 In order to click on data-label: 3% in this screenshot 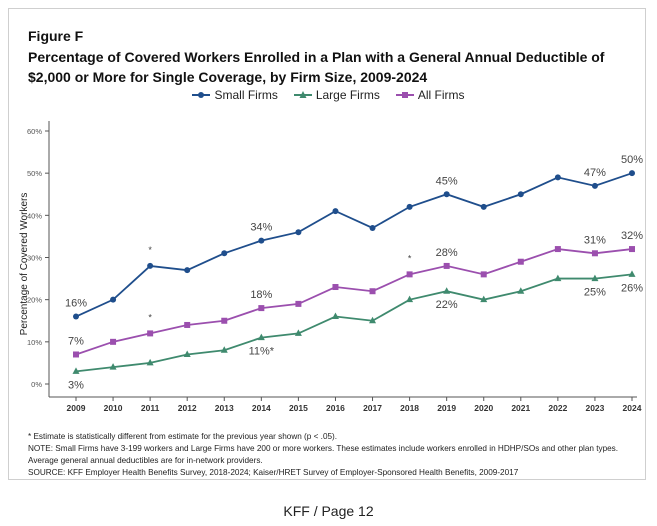, I will do `click(76, 385)`.